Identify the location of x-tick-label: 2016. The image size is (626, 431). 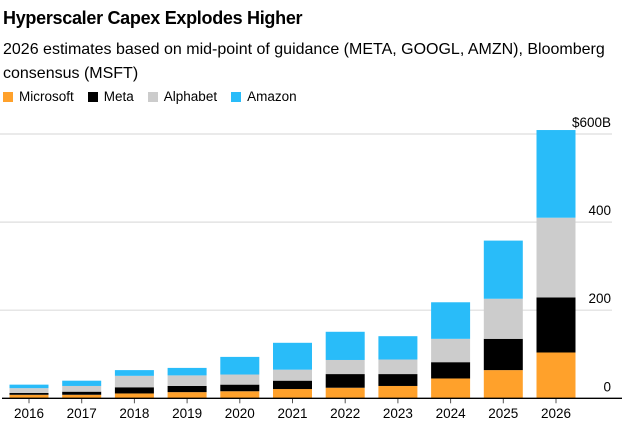
(29, 413).